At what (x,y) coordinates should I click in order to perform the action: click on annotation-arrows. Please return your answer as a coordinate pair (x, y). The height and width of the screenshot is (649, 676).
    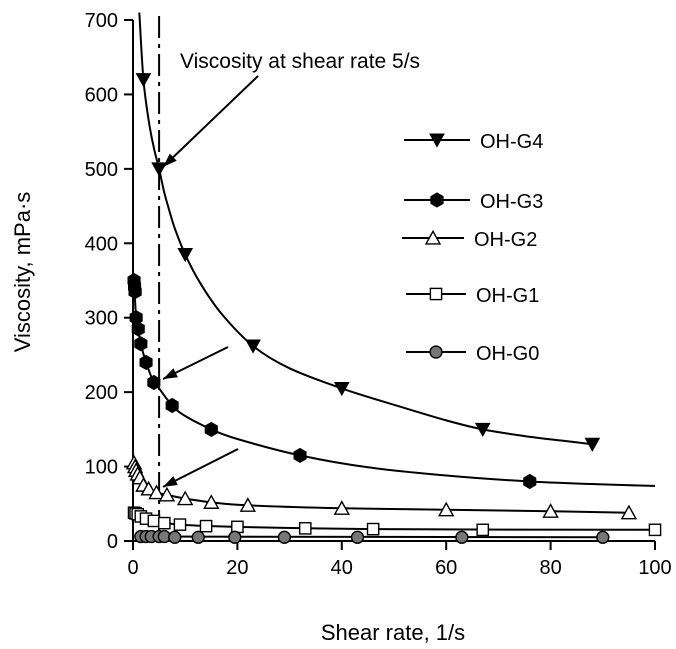
    Looking at the image, I should click on (210, 281).